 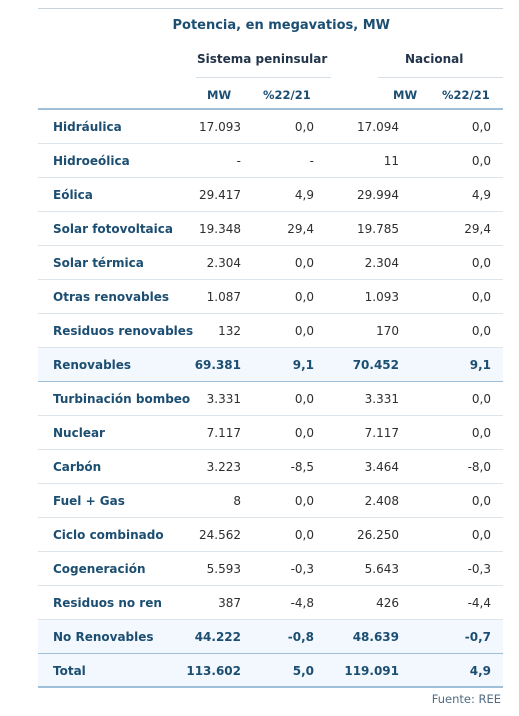 What do you see at coordinates (223, 263) in the screenshot?
I see `cell-peninsular-mw: 2.304` at bounding box center [223, 263].